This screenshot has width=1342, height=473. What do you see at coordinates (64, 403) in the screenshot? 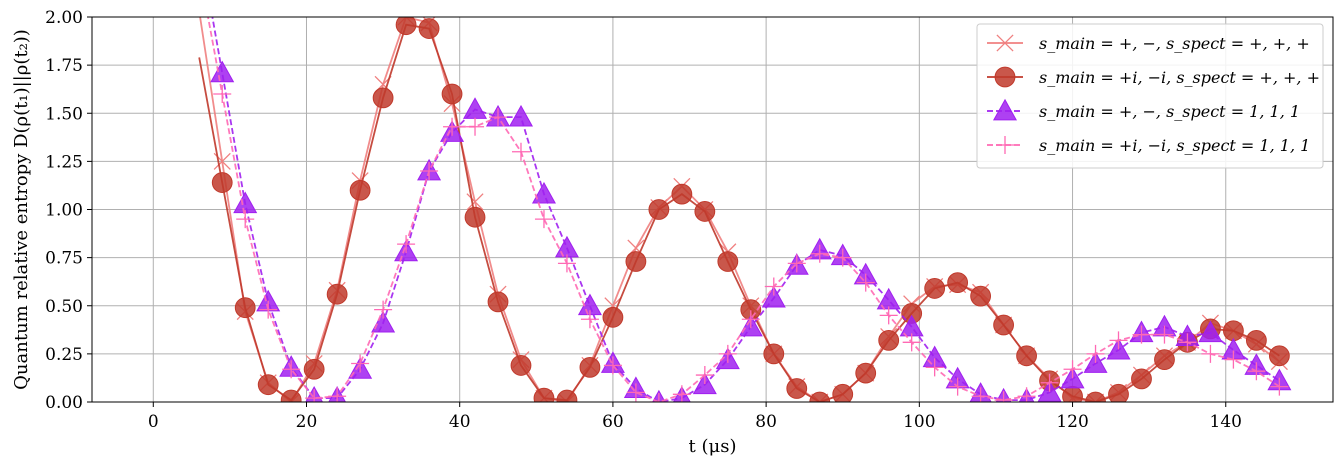
I see `y-tick-label: 0.00` at bounding box center [64, 403].